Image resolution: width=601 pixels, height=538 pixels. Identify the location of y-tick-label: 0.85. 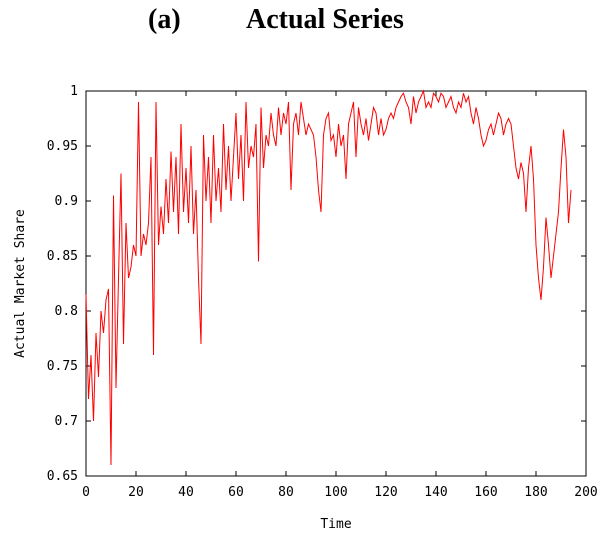
(62, 256).